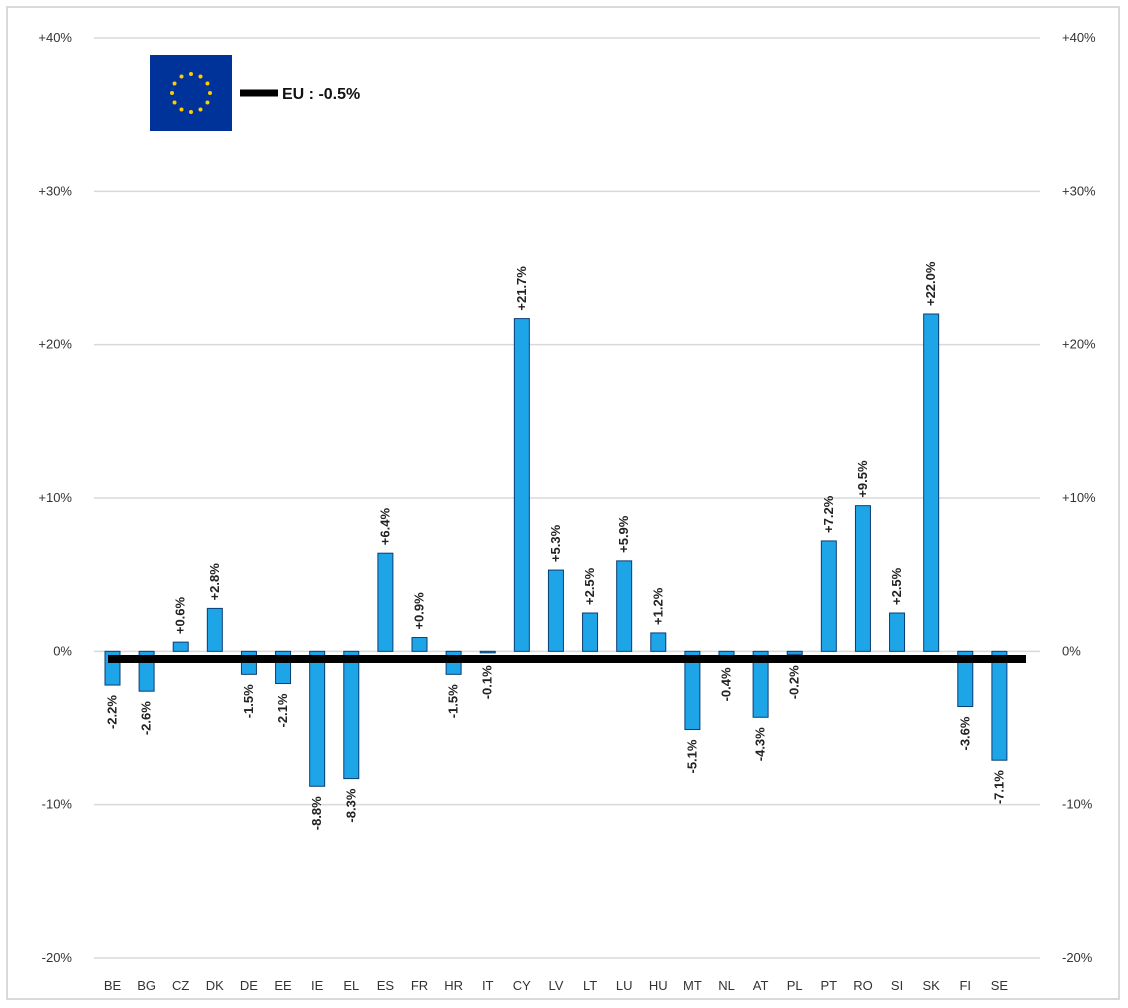 This screenshot has width=1128, height=1008. What do you see at coordinates (521, 288) in the screenshot?
I see `data-label-cy: +21.7%` at bounding box center [521, 288].